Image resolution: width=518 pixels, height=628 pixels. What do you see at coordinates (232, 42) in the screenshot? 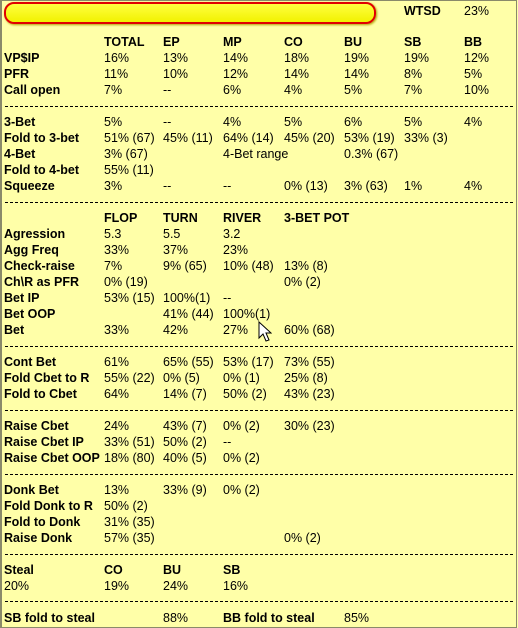
I see `column-header: MP` at bounding box center [232, 42].